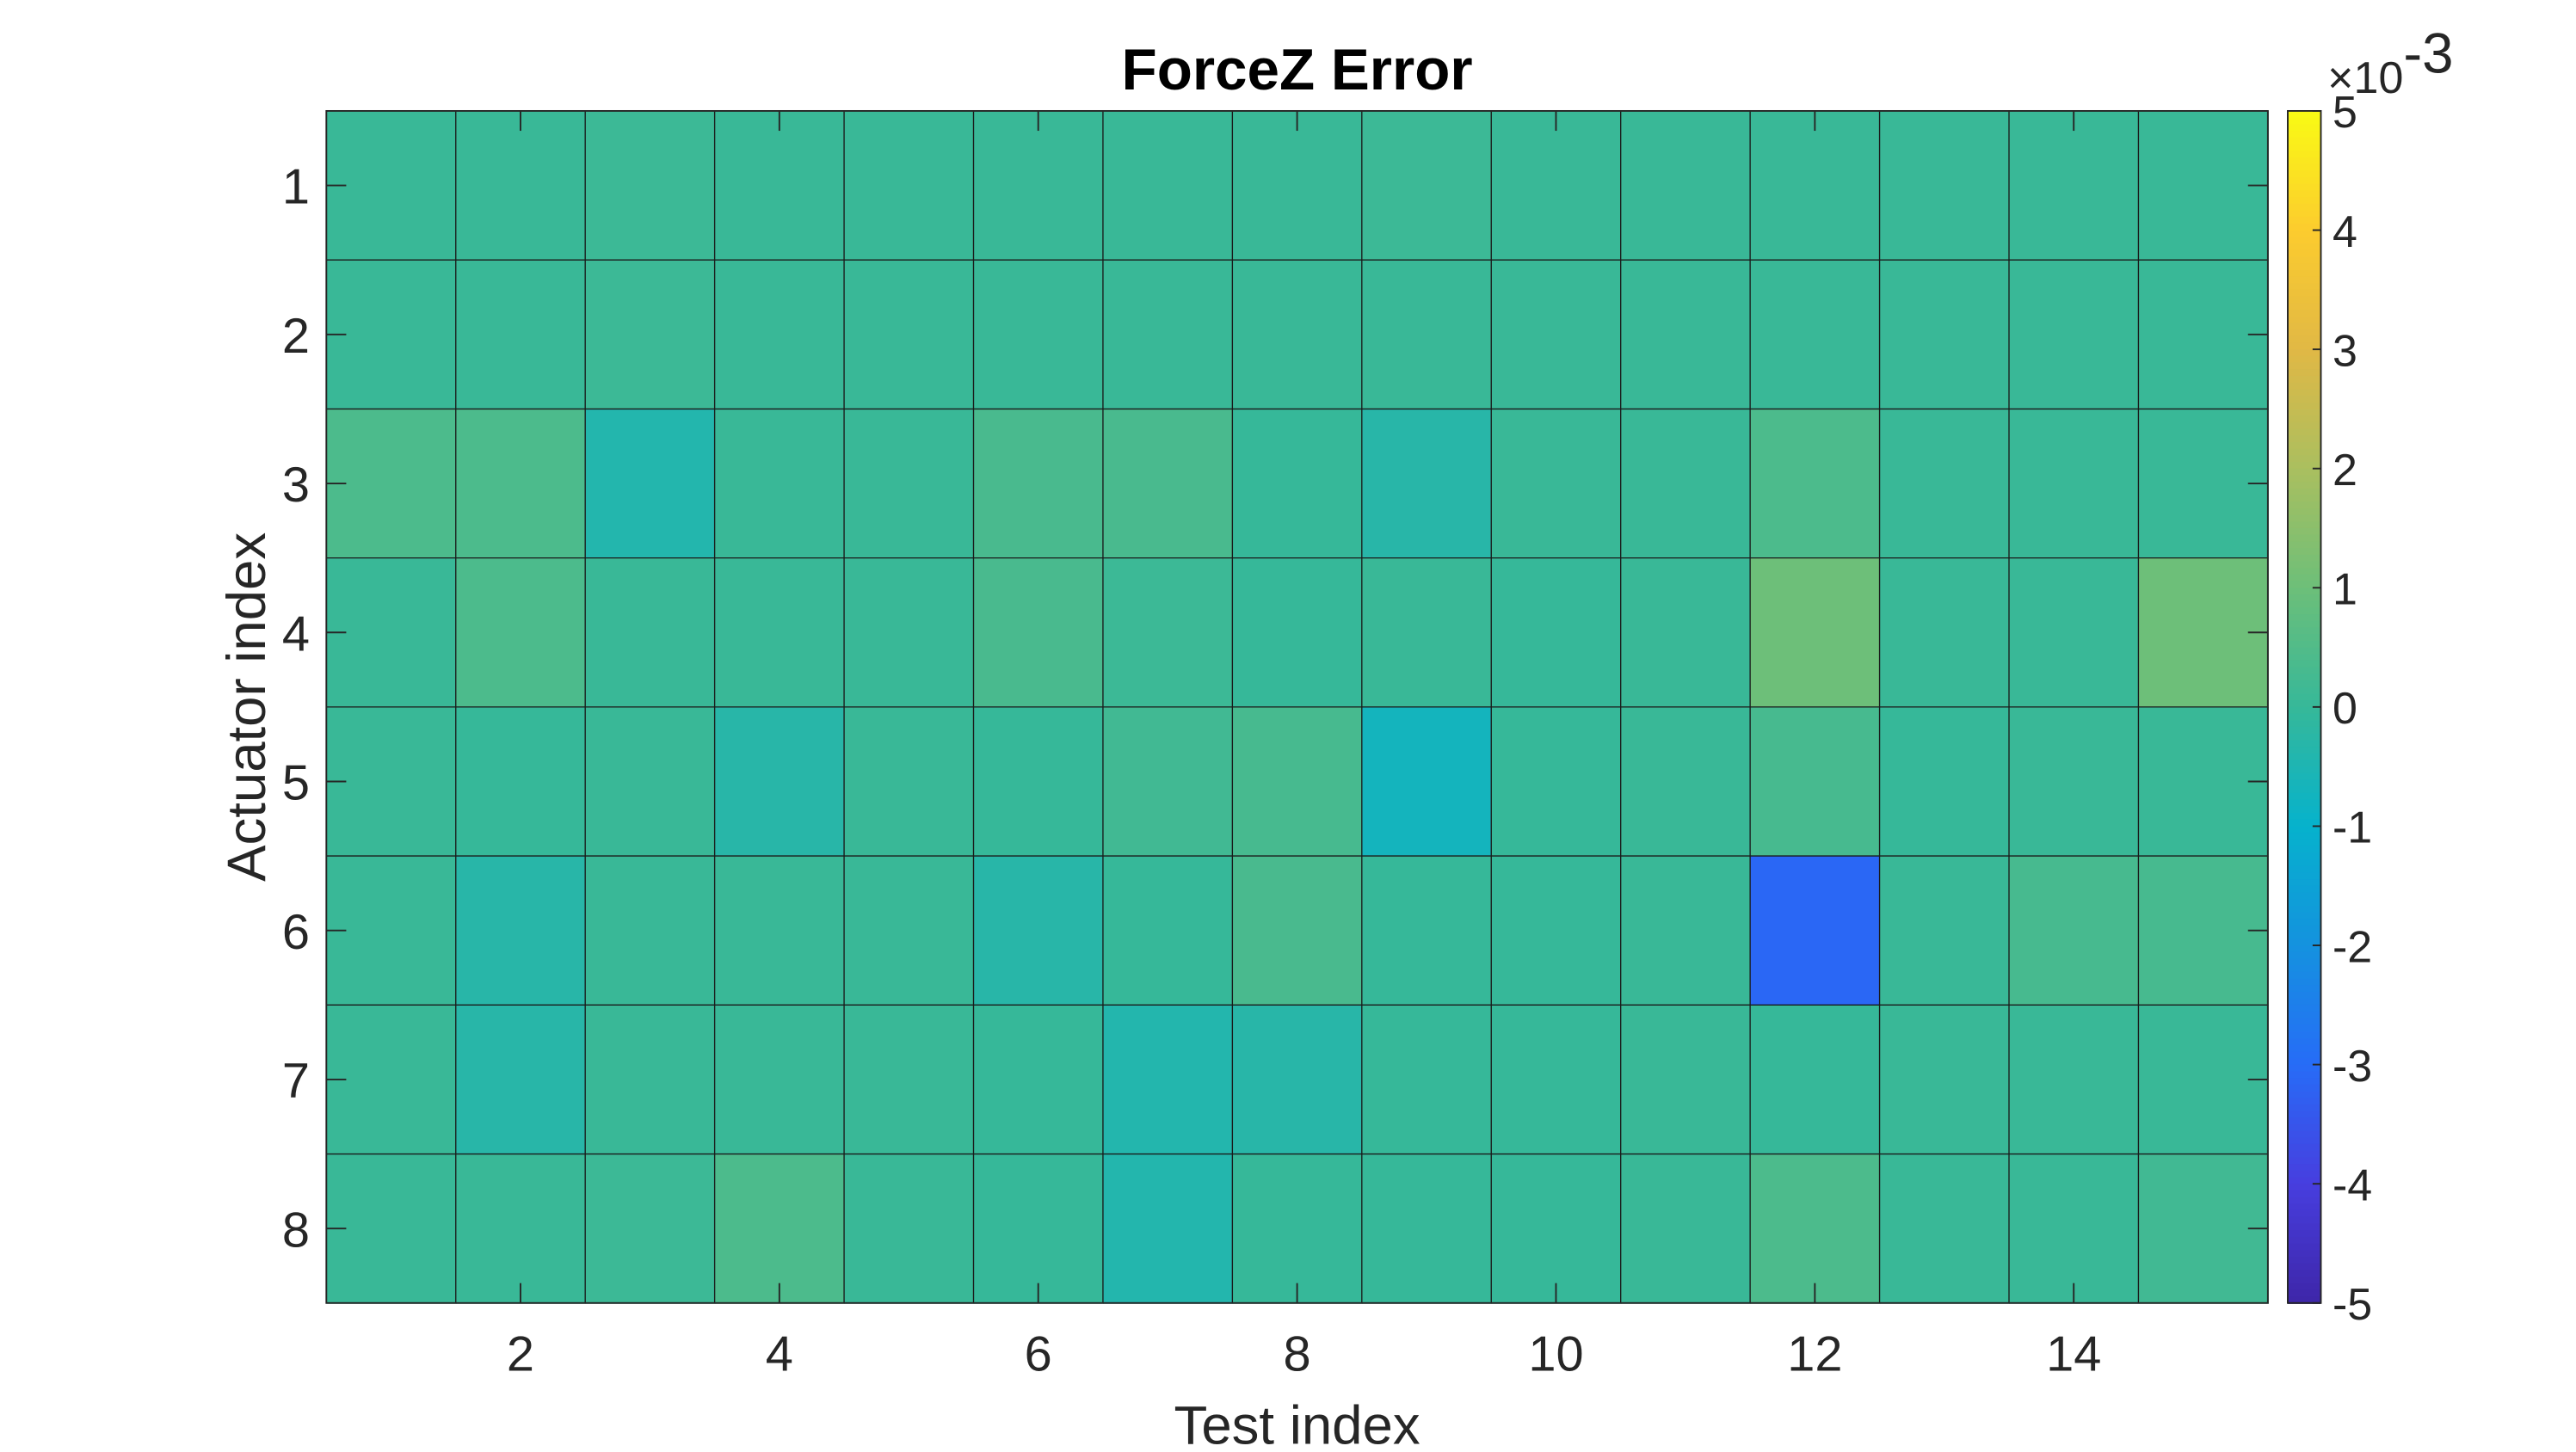 This screenshot has width=2576, height=1452. I want to click on x-tick-label: 2, so click(520, 1354).